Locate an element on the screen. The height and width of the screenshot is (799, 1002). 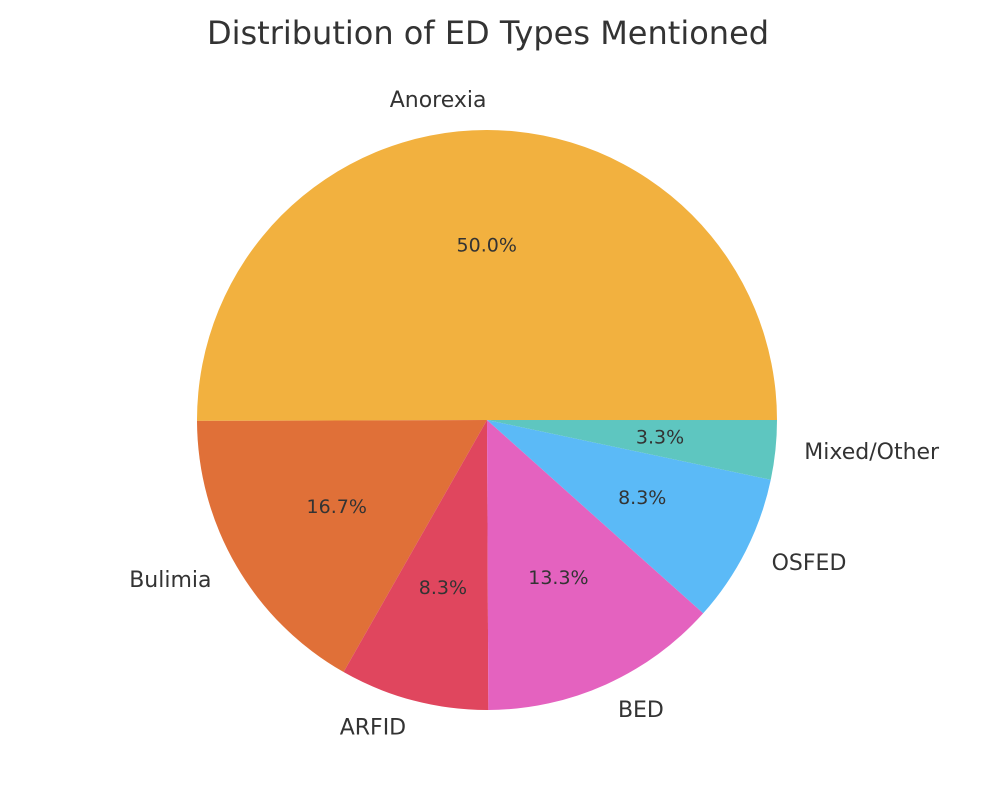
slice-label: BED is located at coordinates (641, 710).